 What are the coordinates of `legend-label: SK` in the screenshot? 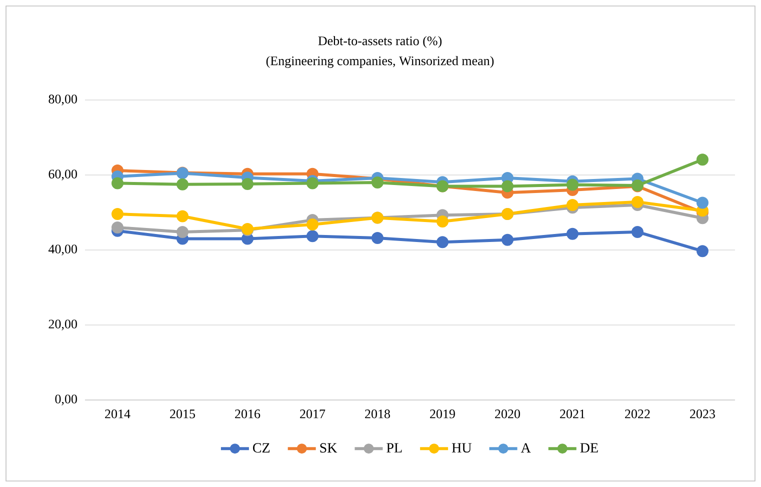 It's located at (329, 448).